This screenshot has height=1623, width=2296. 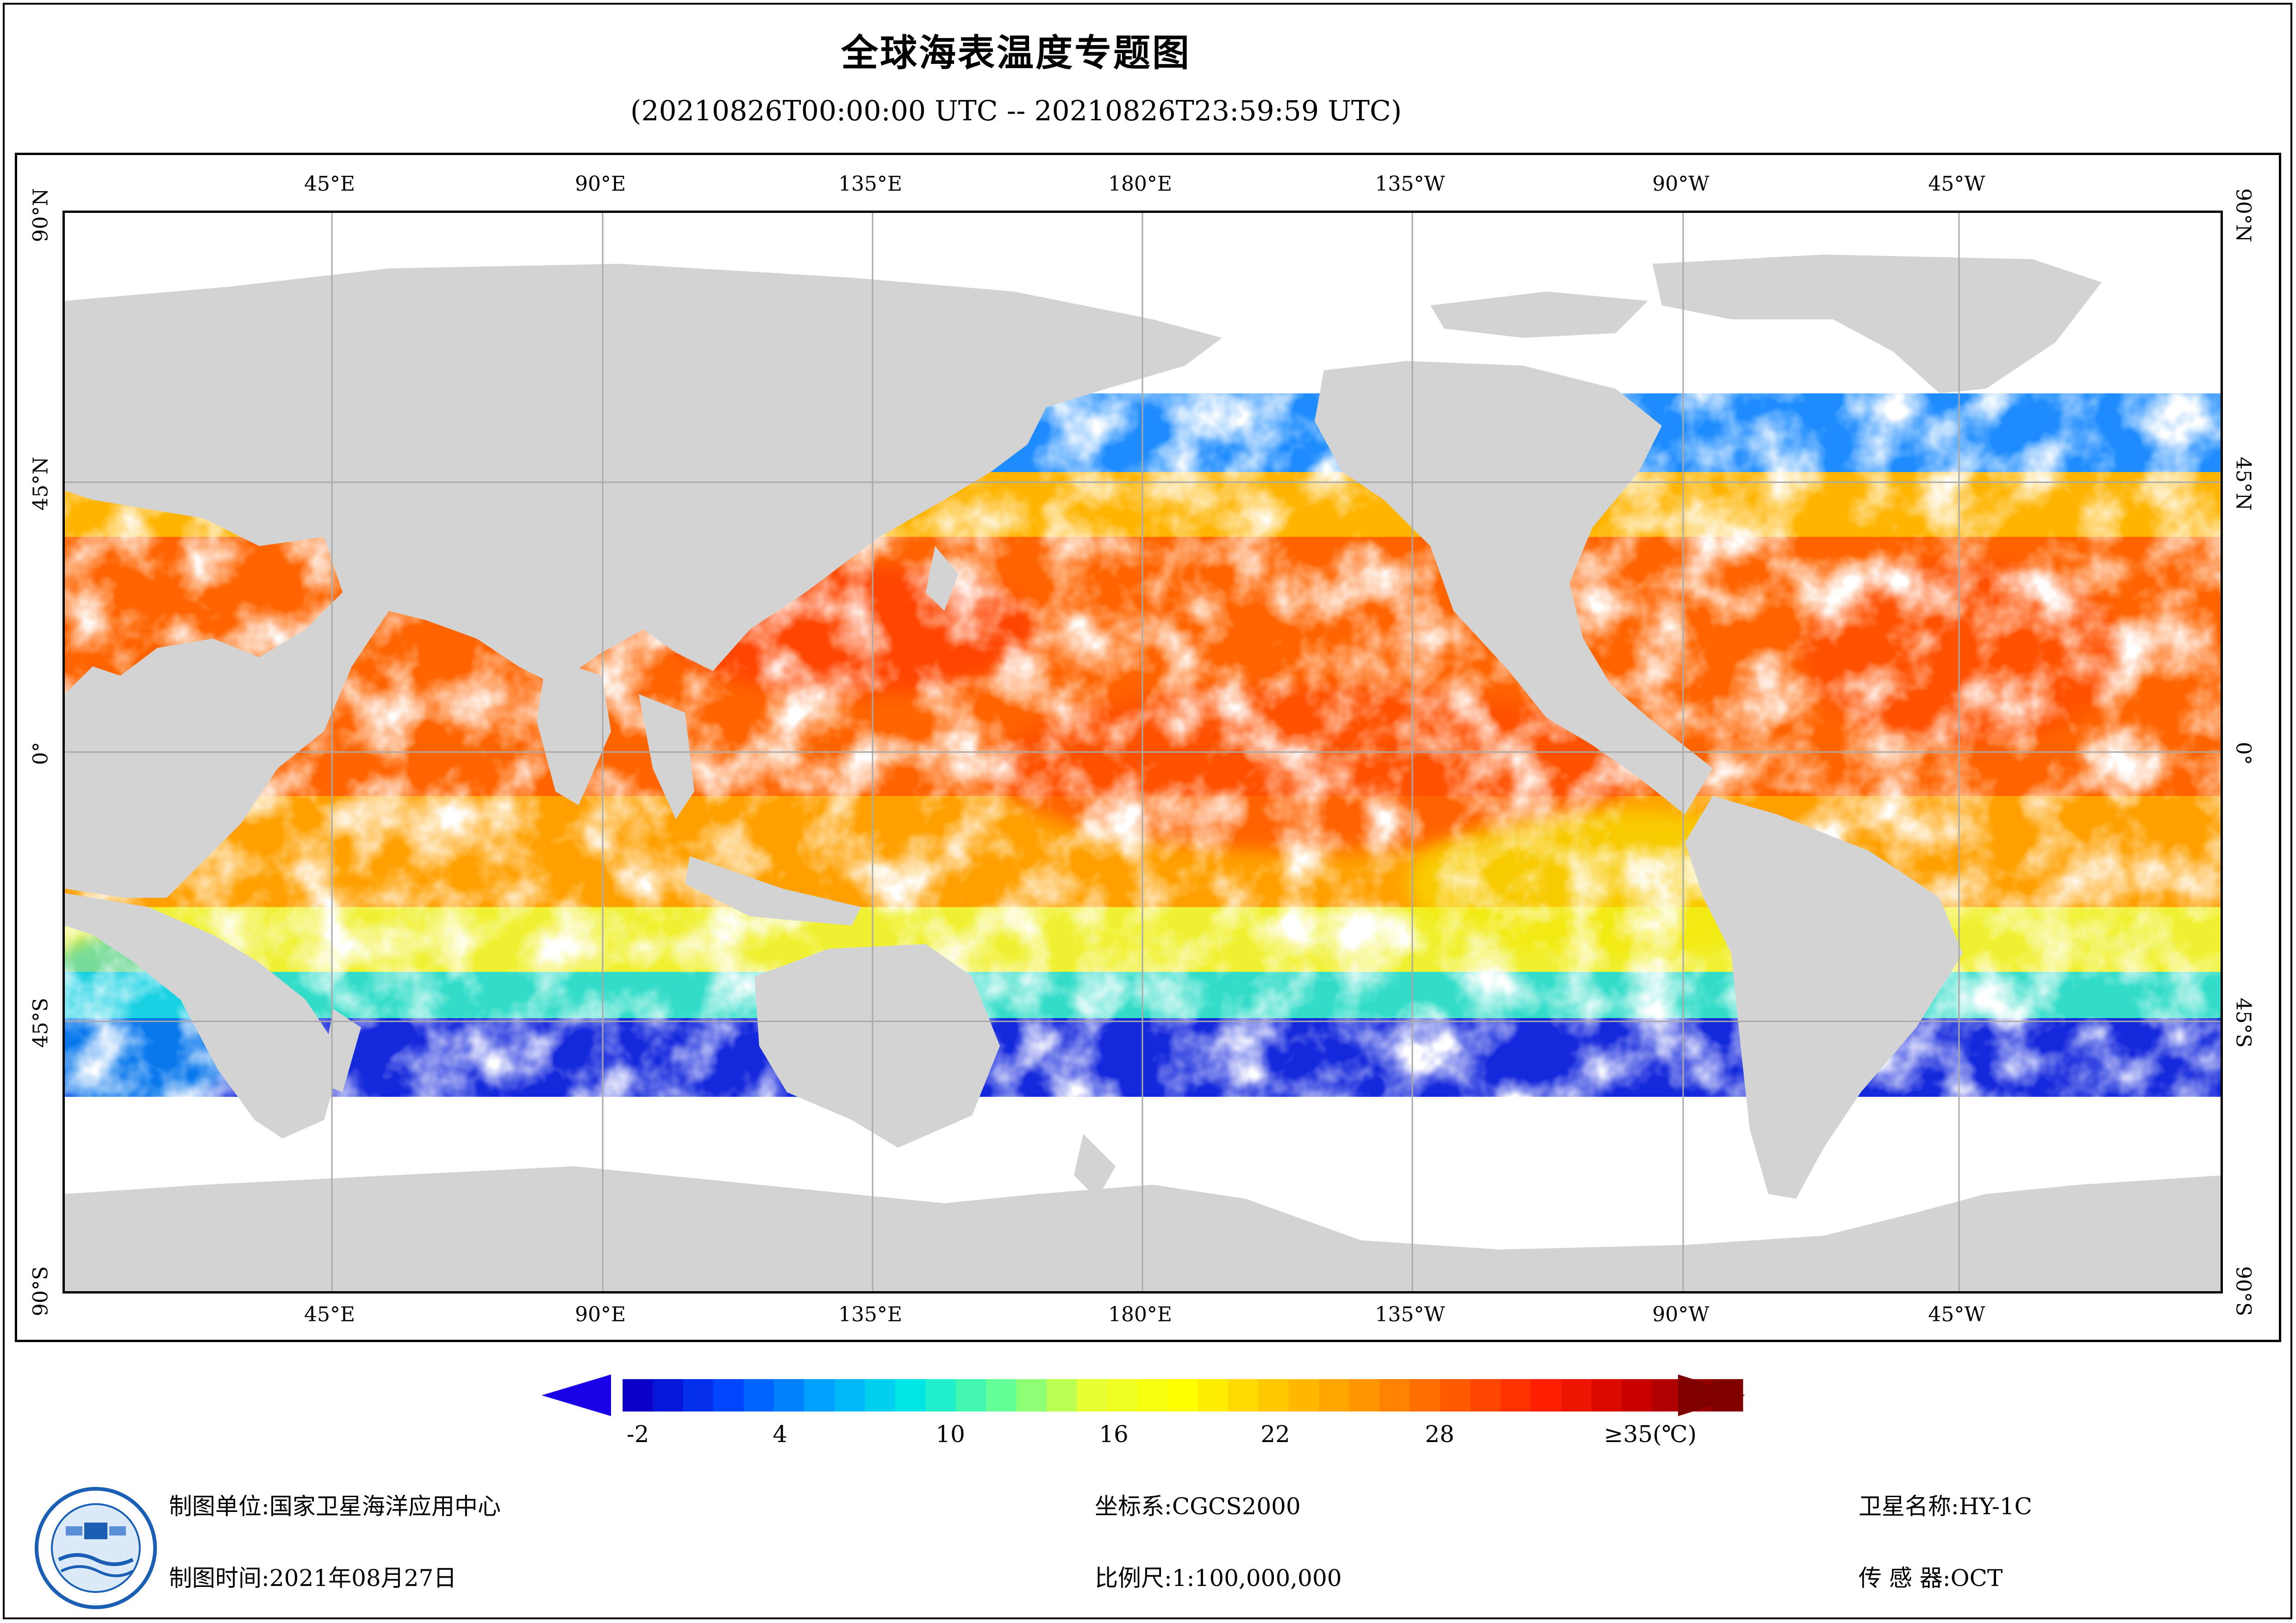 I want to click on indochina, so click(x=666, y=756).